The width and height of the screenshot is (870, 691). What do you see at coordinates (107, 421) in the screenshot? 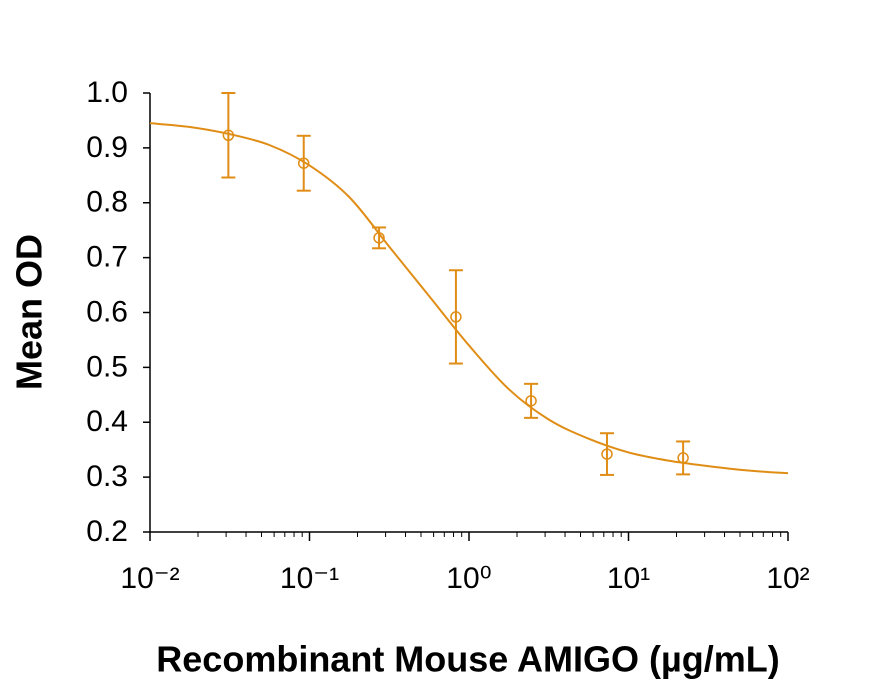
I see `y-tick-label: 0.4` at bounding box center [107, 421].